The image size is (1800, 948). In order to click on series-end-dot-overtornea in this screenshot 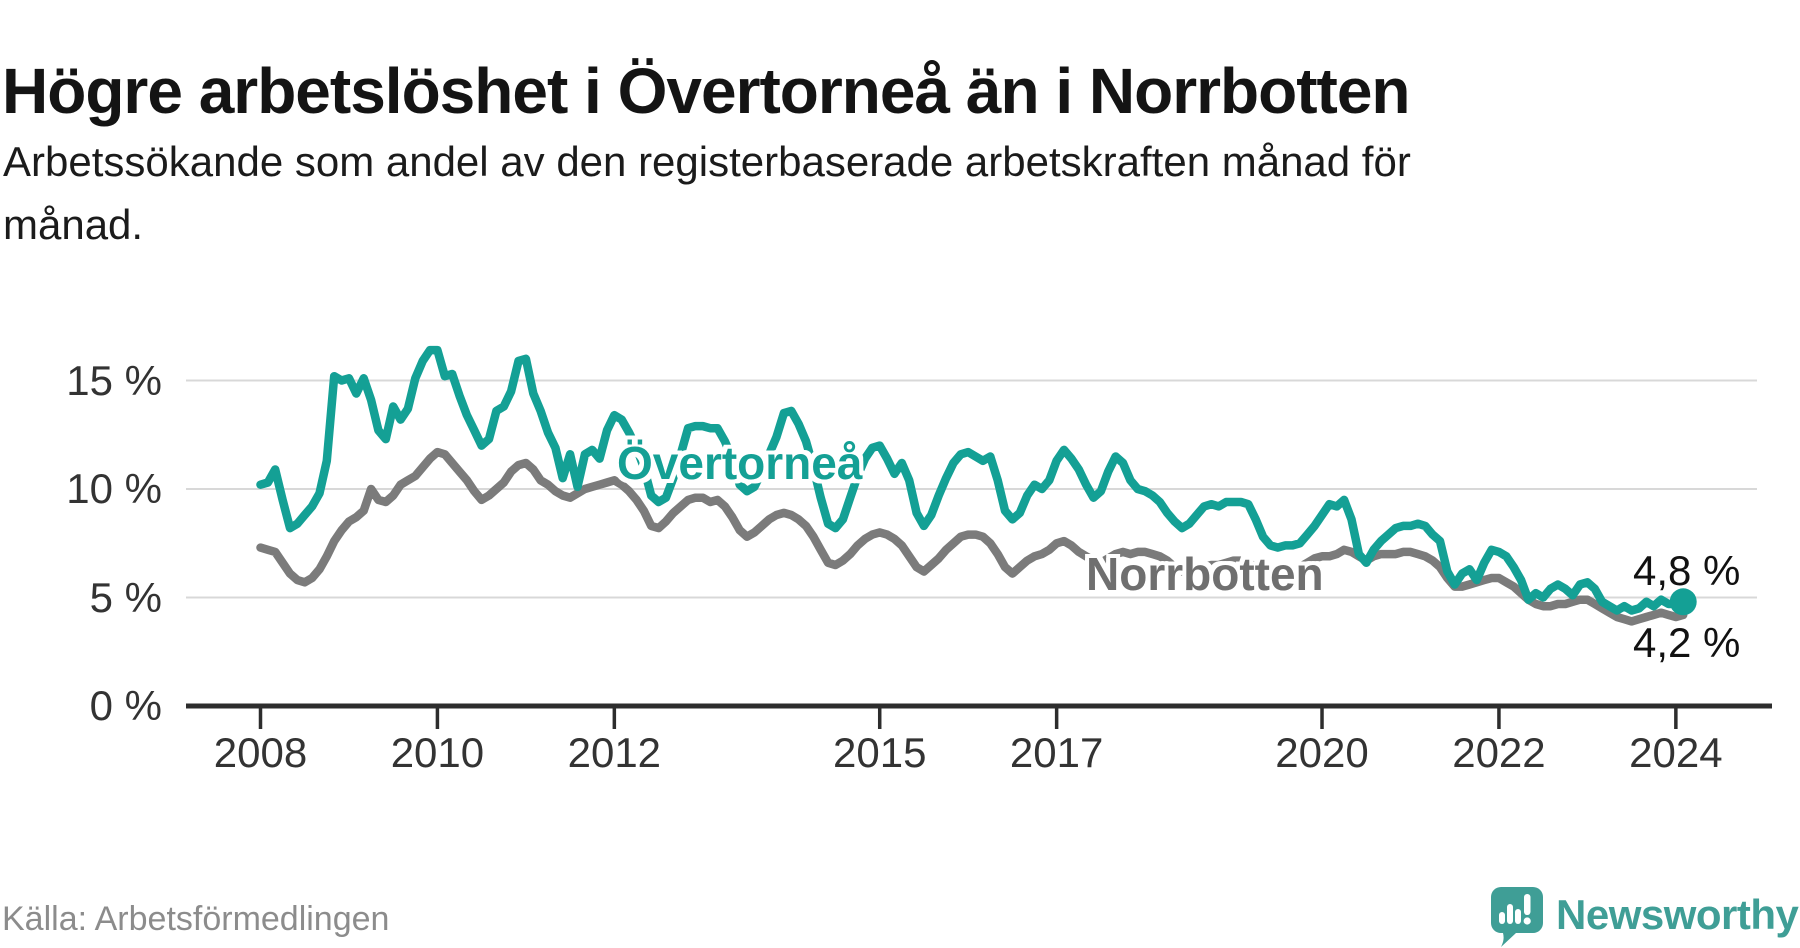, I will do `click(1683, 602)`.